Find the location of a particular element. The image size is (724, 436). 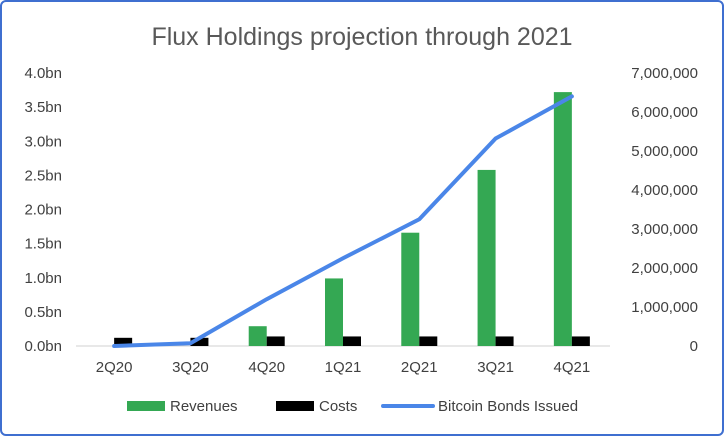

left-tick-label: 1.0bn is located at coordinates (43, 278).